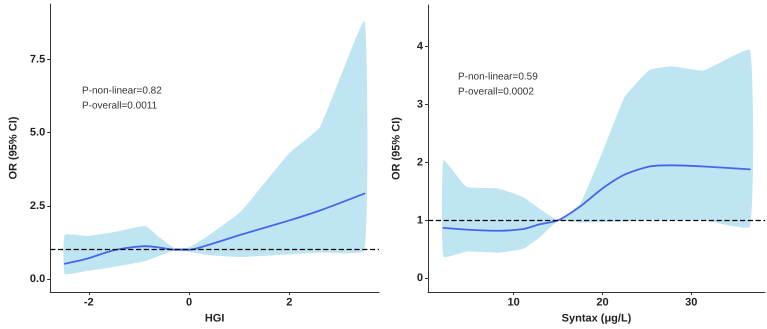 Image resolution: width=767 pixels, height=329 pixels. Describe the element at coordinates (38, 206) in the screenshot. I see `y-tick-label: 2.5` at that location.